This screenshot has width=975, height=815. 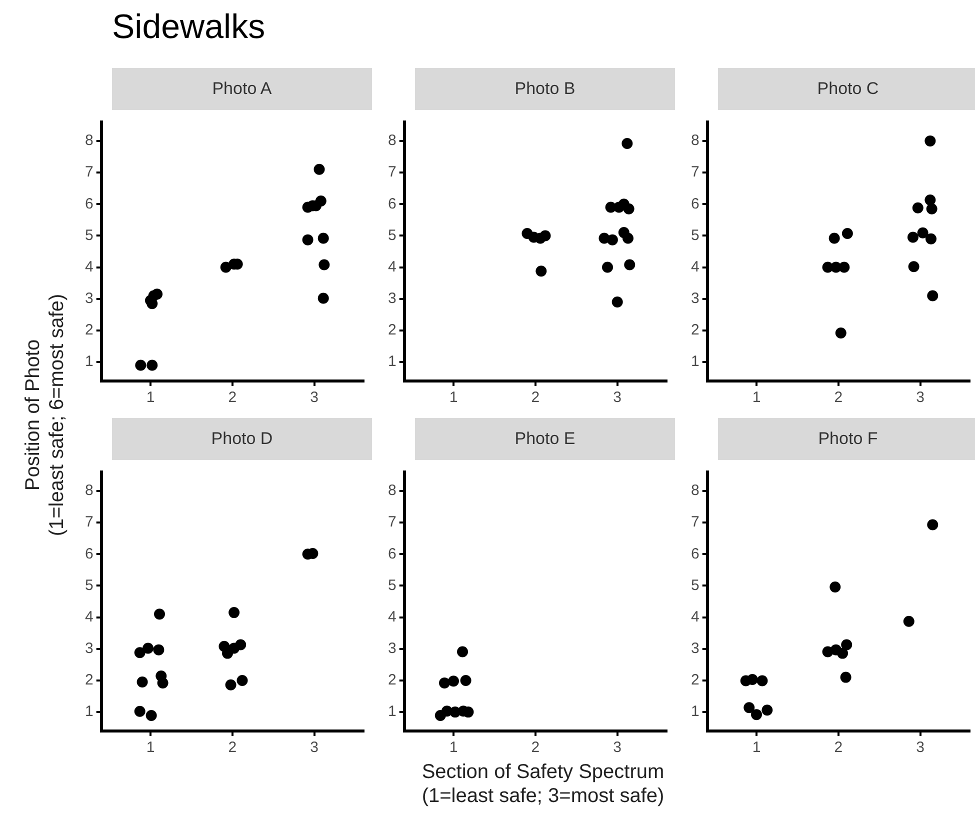 I want to click on text: Sidewalks, so click(x=189, y=27).